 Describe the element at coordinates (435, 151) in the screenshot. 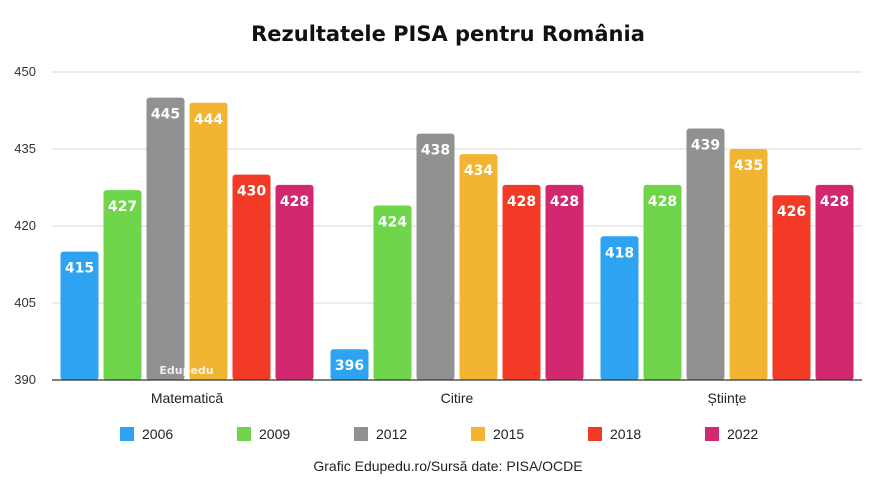

I see `bar-value-label: 438` at that location.